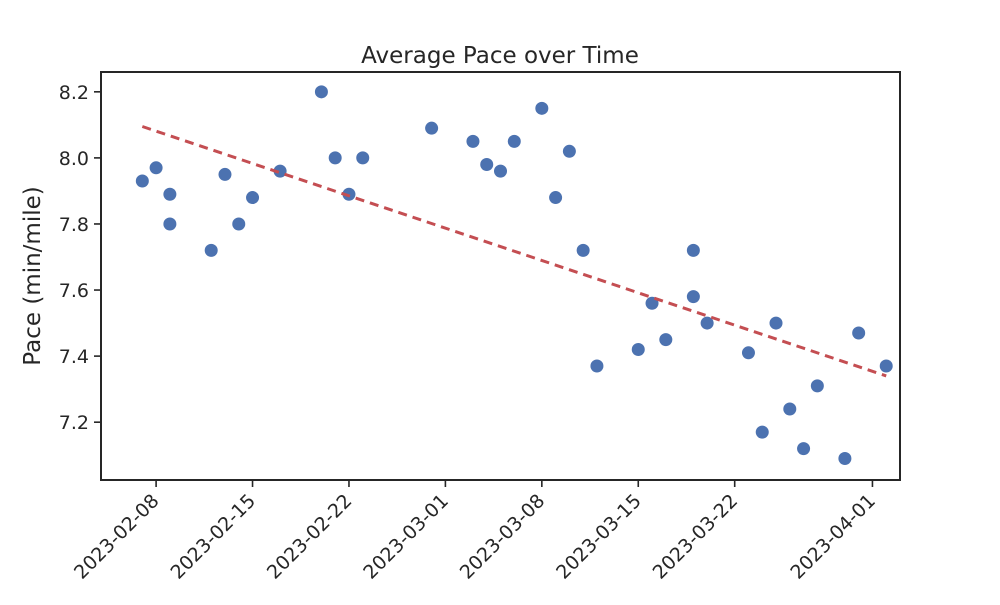 This screenshot has width=1000, height=605. Describe the element at coordinates (599, 537) in the screenshot. I see `x-tick-label: 2023-03-15` at that location.